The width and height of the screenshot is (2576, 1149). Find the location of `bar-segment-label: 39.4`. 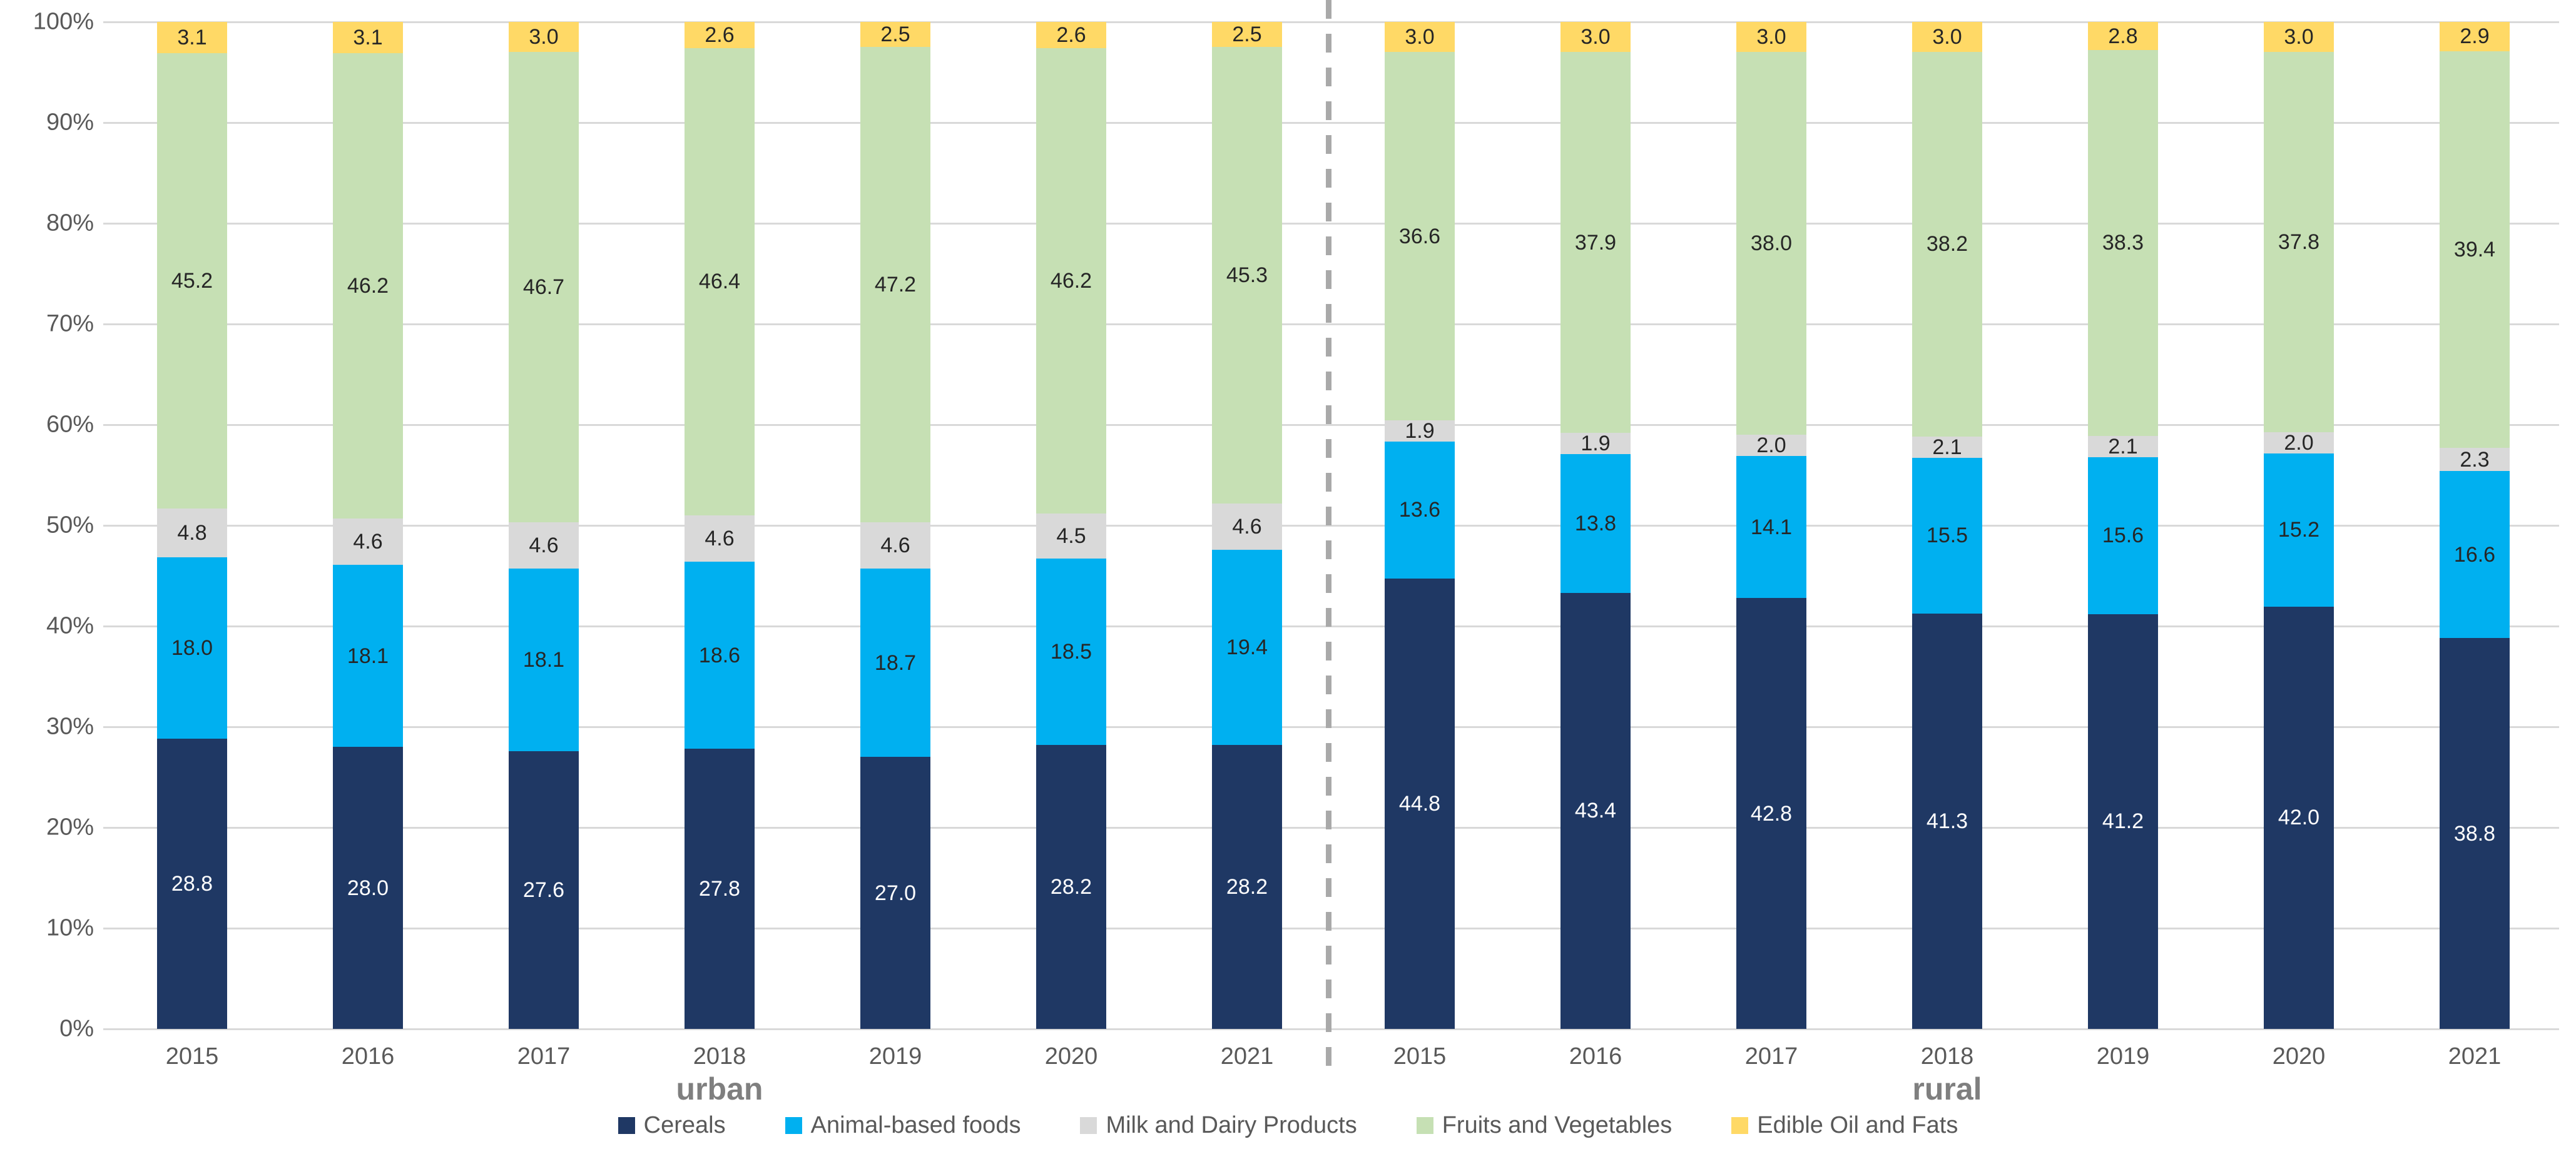

bar-segment-label: 39.4 is located at coordinates (2475, 249).